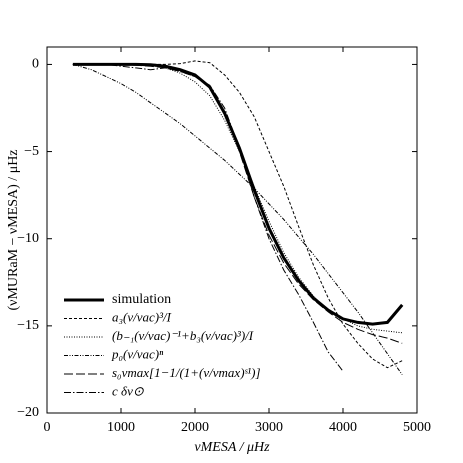 Image resolution: width=463 pixels, height=463 pixels. Describe the element at coordinates (128, 390) in the screenshot. I see `legend-label: c δν⊙` at that location.